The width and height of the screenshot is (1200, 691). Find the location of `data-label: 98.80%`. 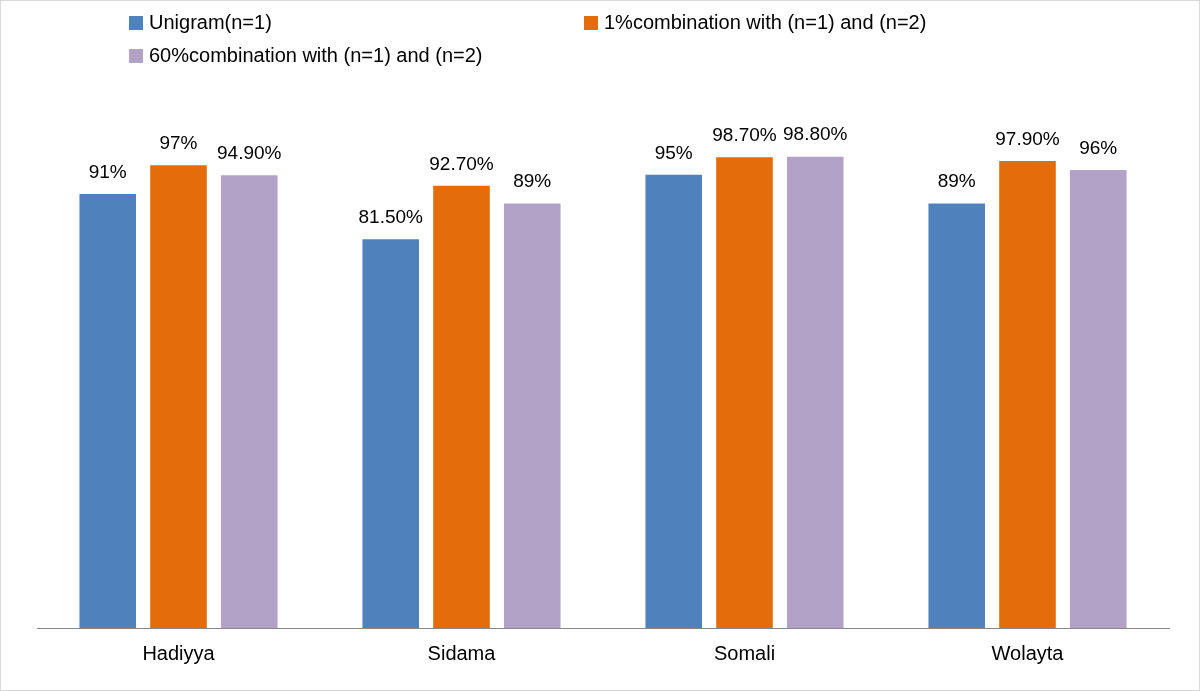

data-label: 98.80% is located at coordinates (815, 134).